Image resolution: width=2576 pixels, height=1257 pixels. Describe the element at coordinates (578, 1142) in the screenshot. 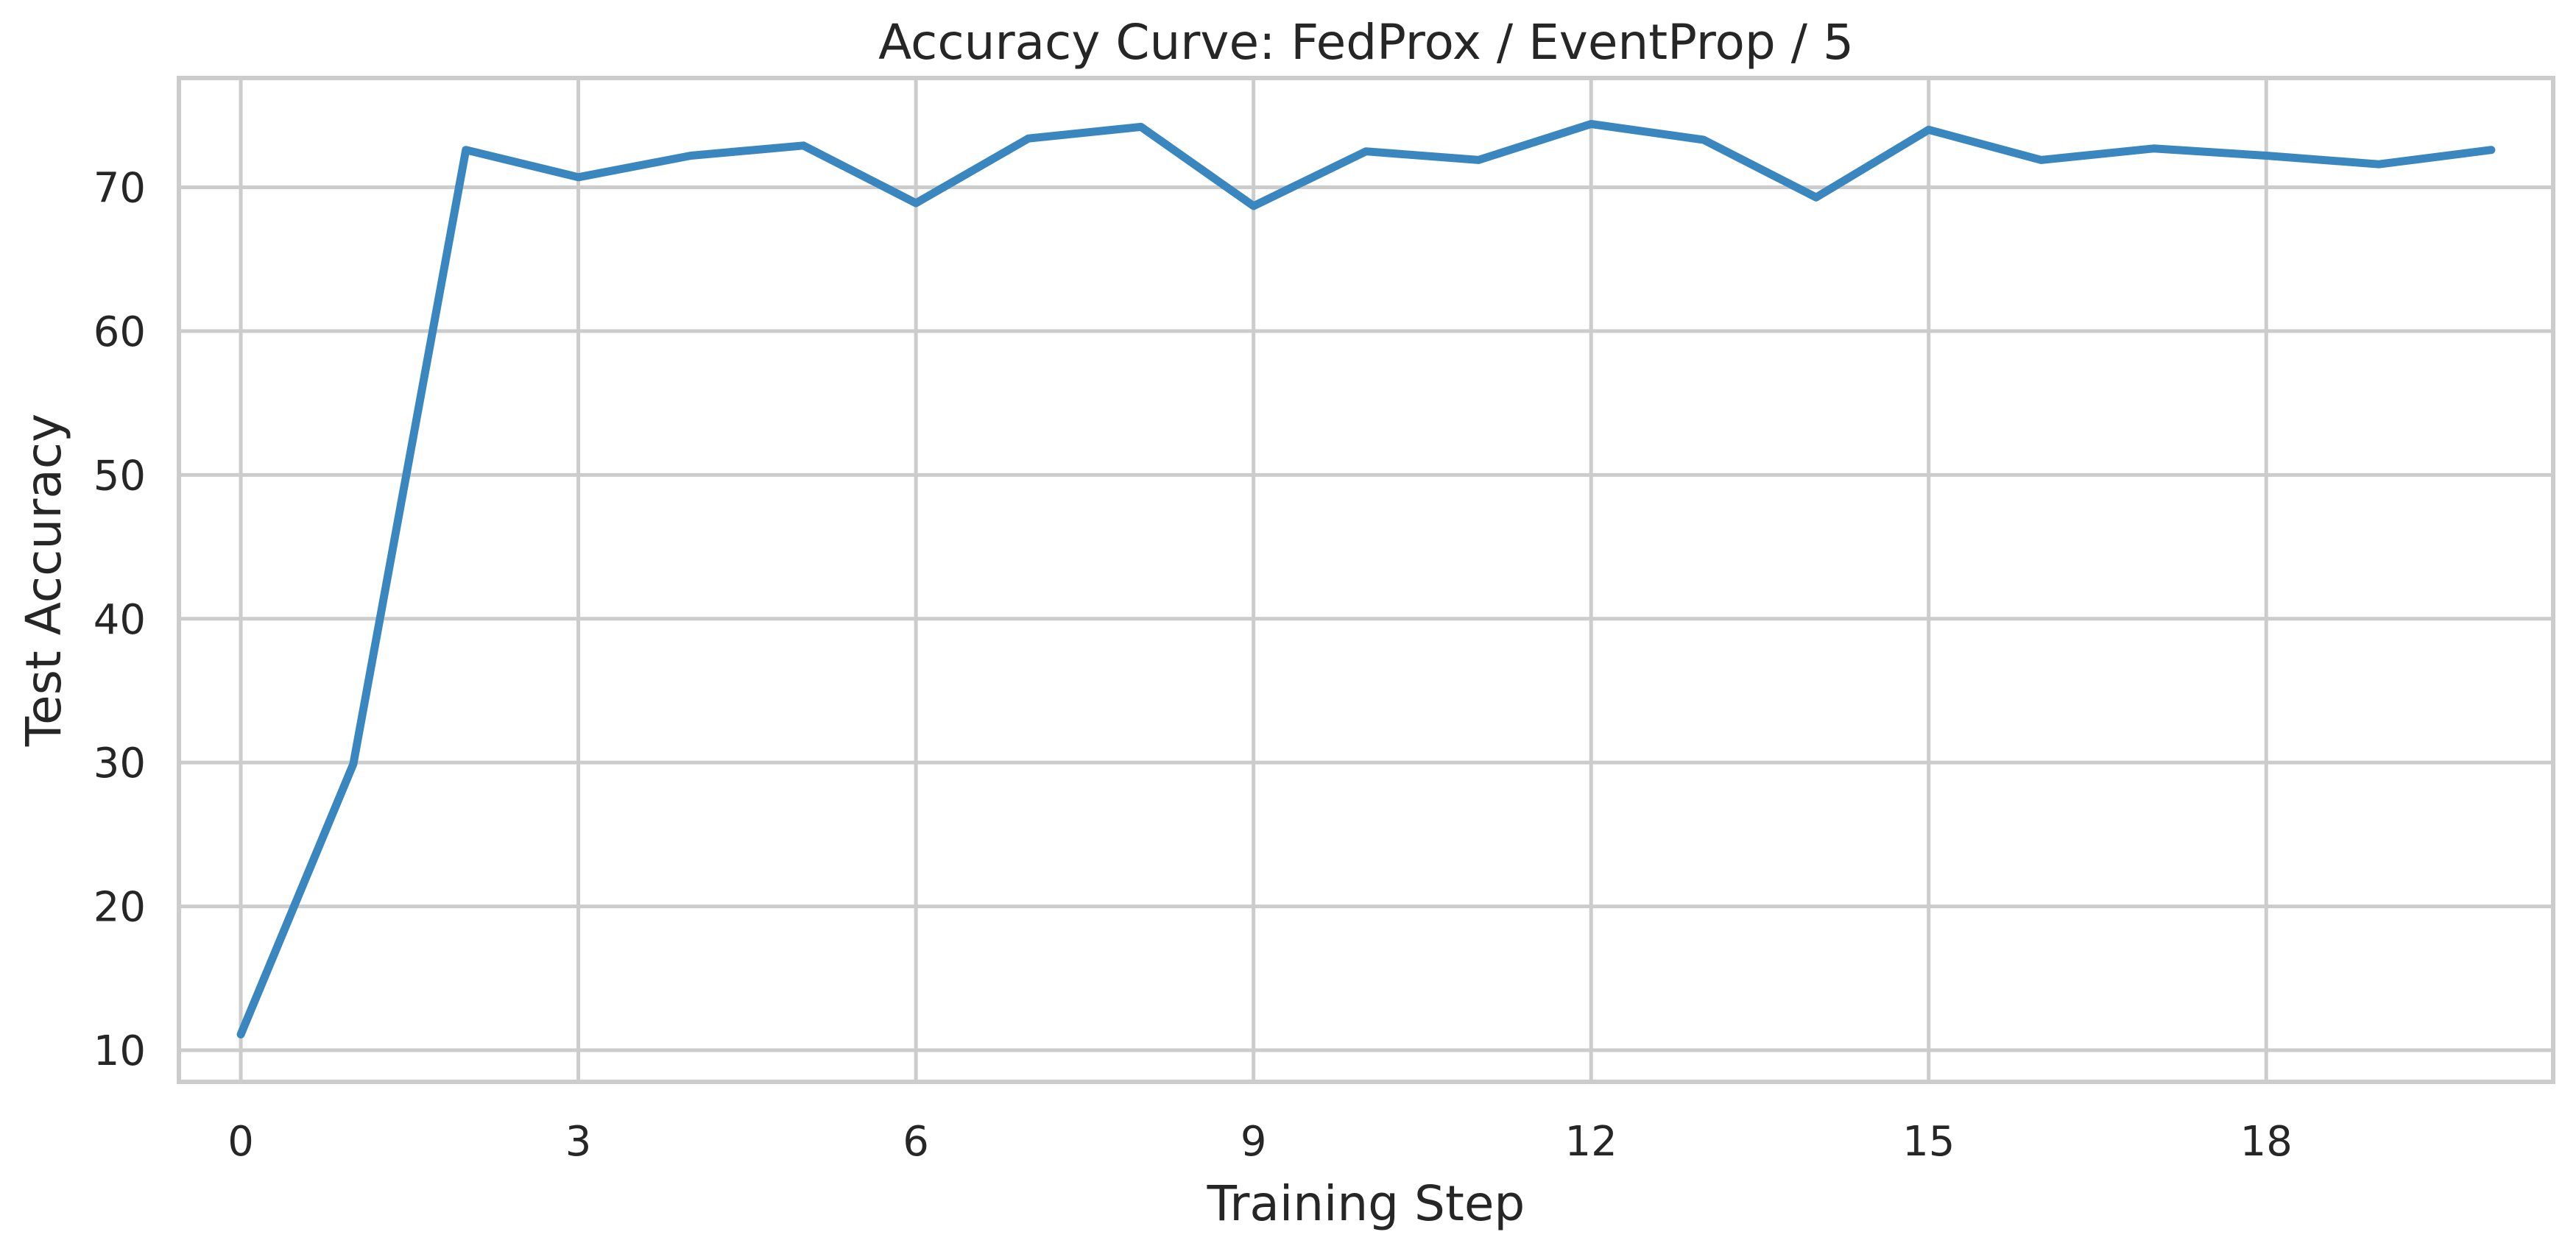

I see `x-tick-label: 3` at that location.